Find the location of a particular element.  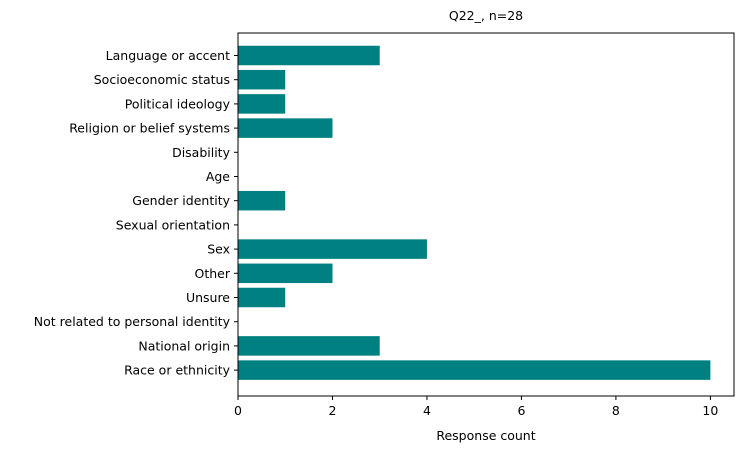

y-tick-label: Sexual orientation is located at coordinates (173, 224).